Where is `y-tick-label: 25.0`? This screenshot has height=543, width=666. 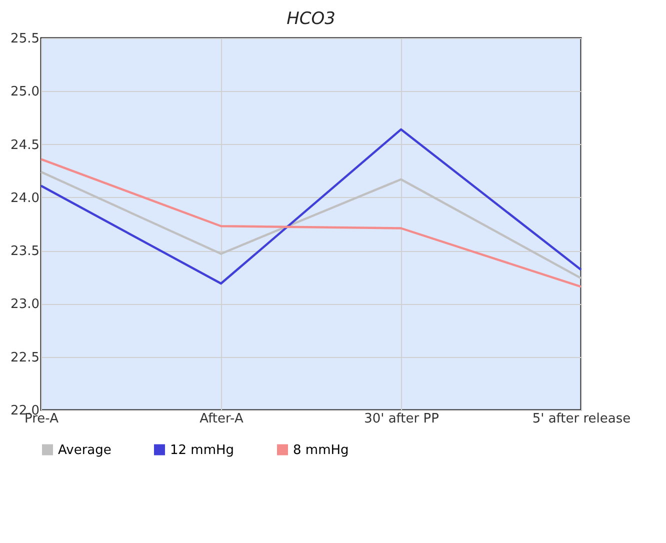
y-tick-label: 25.0 is located at coordinates (25, 92).